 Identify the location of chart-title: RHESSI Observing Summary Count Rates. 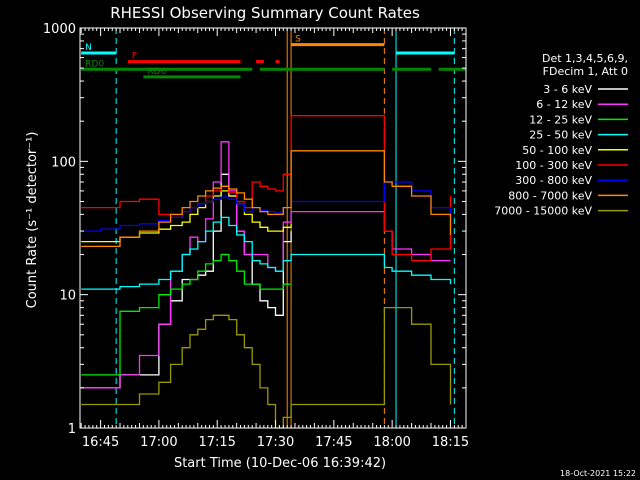
(265, 13).